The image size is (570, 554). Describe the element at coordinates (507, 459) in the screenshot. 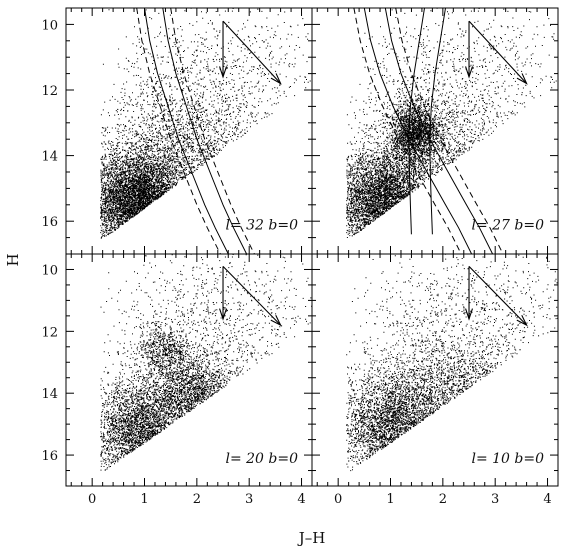

I see `galactic-coord-label: l= 10 b=0` at that location.